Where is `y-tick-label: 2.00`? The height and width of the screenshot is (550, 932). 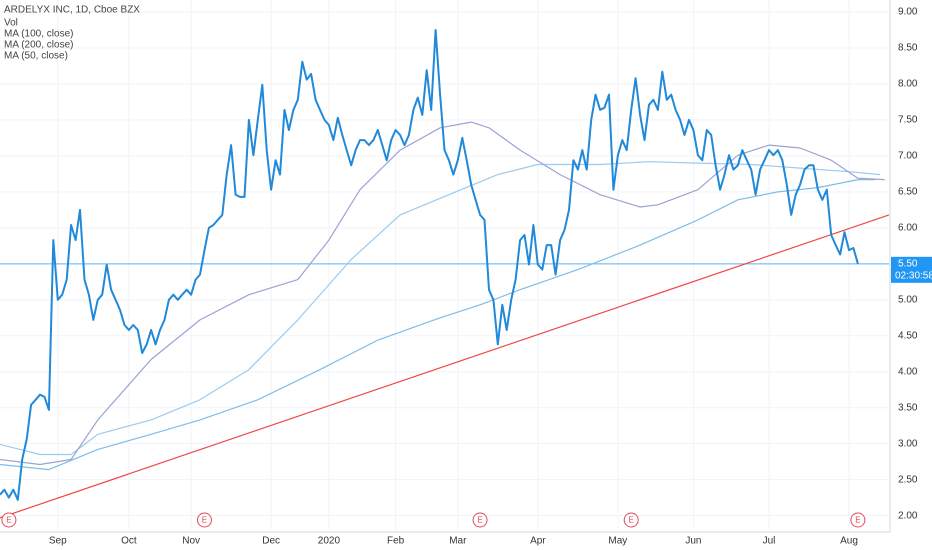
y-tick-label: 2.00 is located at coordinates (908, 515).